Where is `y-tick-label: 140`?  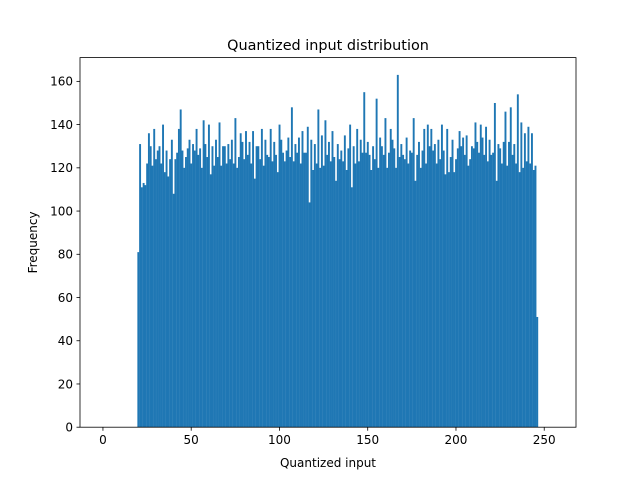
y-tick-label: 140 is located at coordinates (61, 125).